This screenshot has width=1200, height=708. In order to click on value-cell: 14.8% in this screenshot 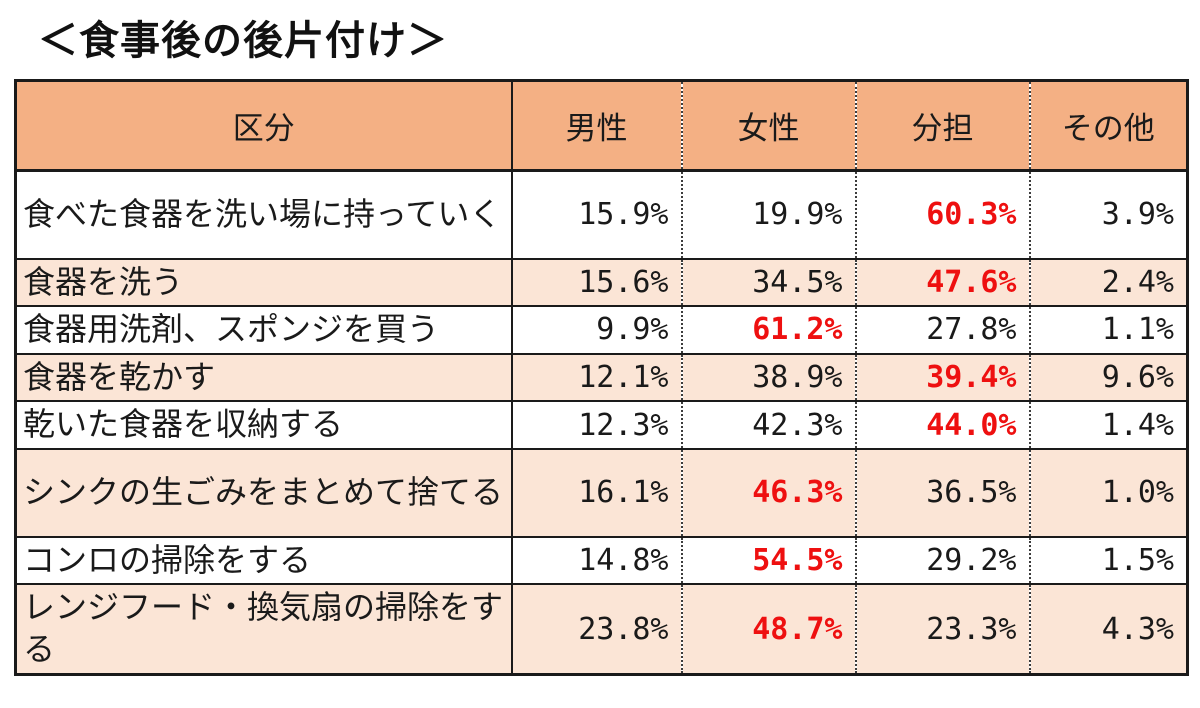, I will do `click(596, 560)`.